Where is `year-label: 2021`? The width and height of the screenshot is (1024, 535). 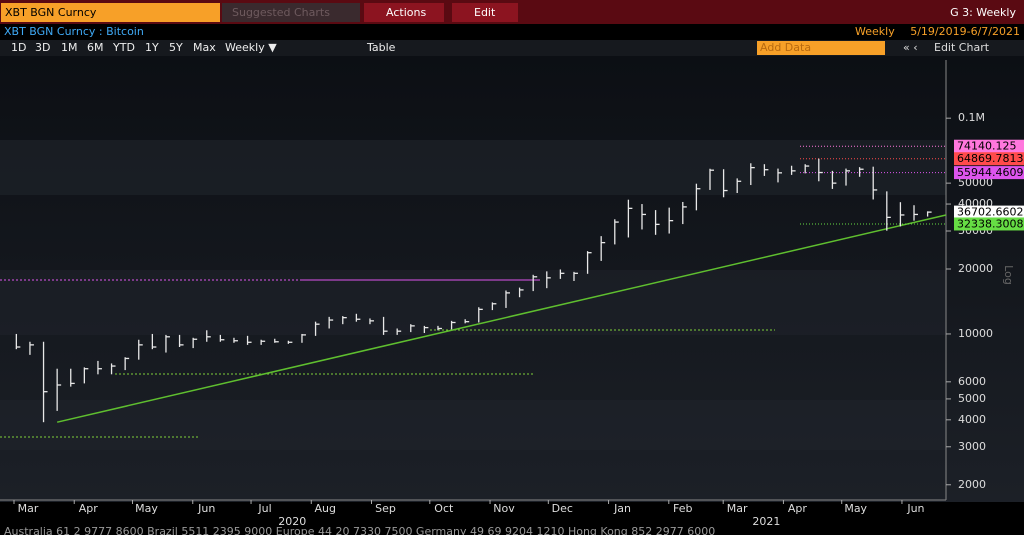 year-label: 2021 is located at coordinates (766, 521).